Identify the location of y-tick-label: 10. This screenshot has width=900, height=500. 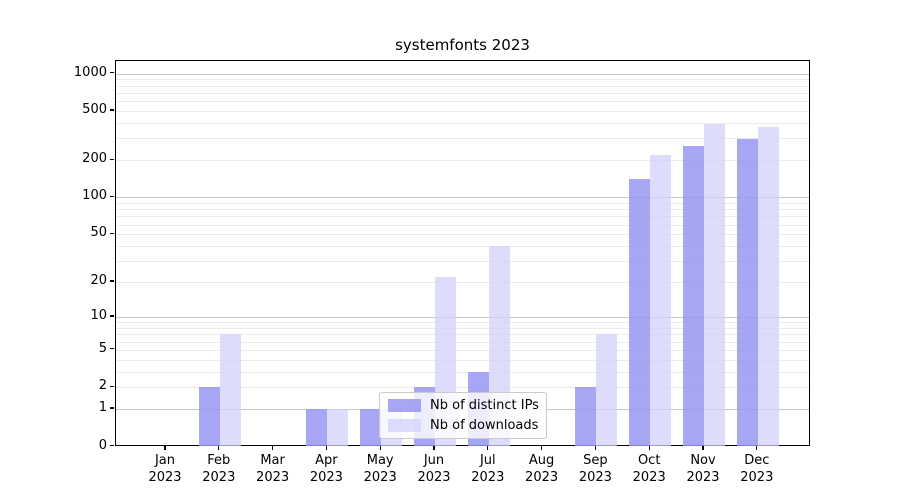
(98, 316).